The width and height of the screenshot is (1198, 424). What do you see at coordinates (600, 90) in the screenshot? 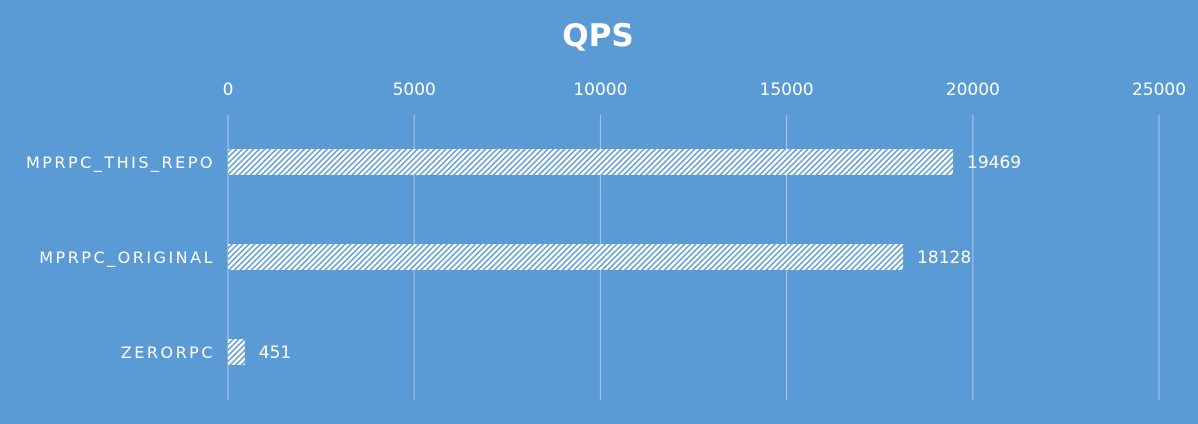
I see `x-tick-label: 10000` at bounding box center [600, 90].